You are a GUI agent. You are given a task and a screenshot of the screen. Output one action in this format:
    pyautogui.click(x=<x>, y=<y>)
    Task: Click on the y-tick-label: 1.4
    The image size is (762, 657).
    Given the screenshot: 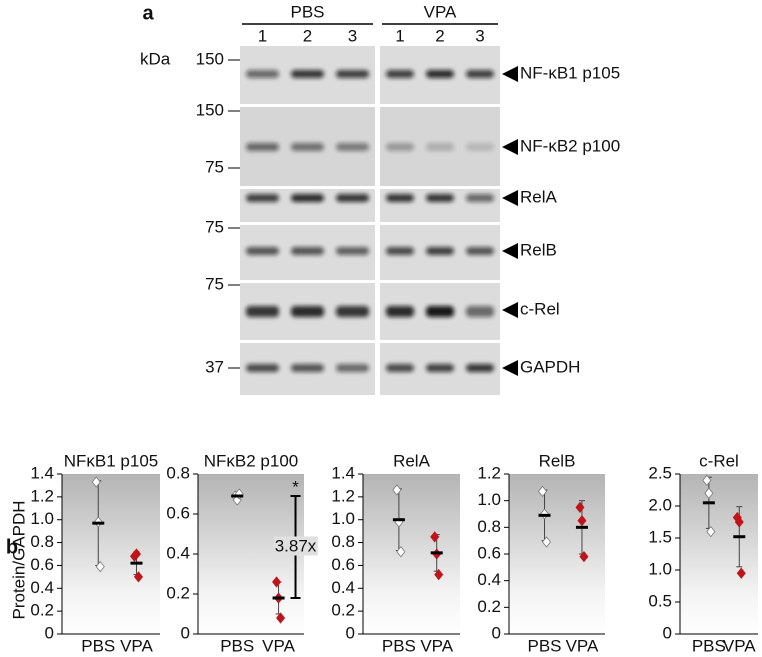 What is the action you would take?
    pyautogui.click(x=343, y=472)
    